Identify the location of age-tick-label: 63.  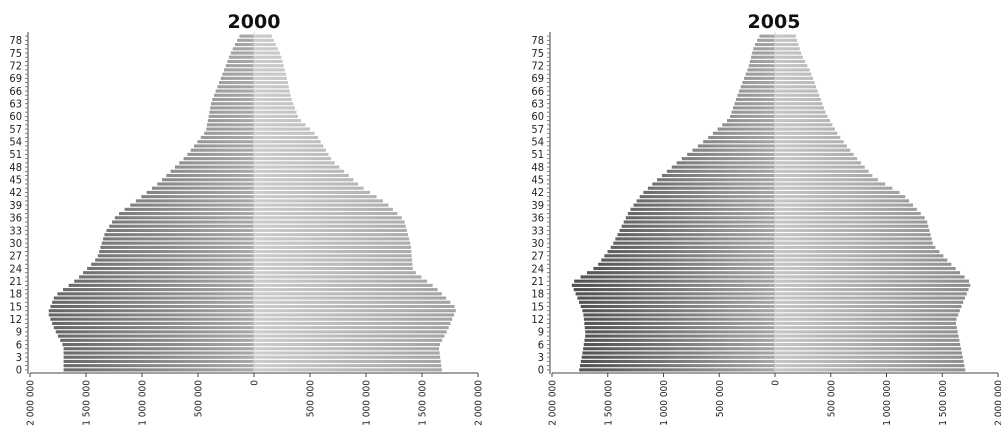
(15, 104).